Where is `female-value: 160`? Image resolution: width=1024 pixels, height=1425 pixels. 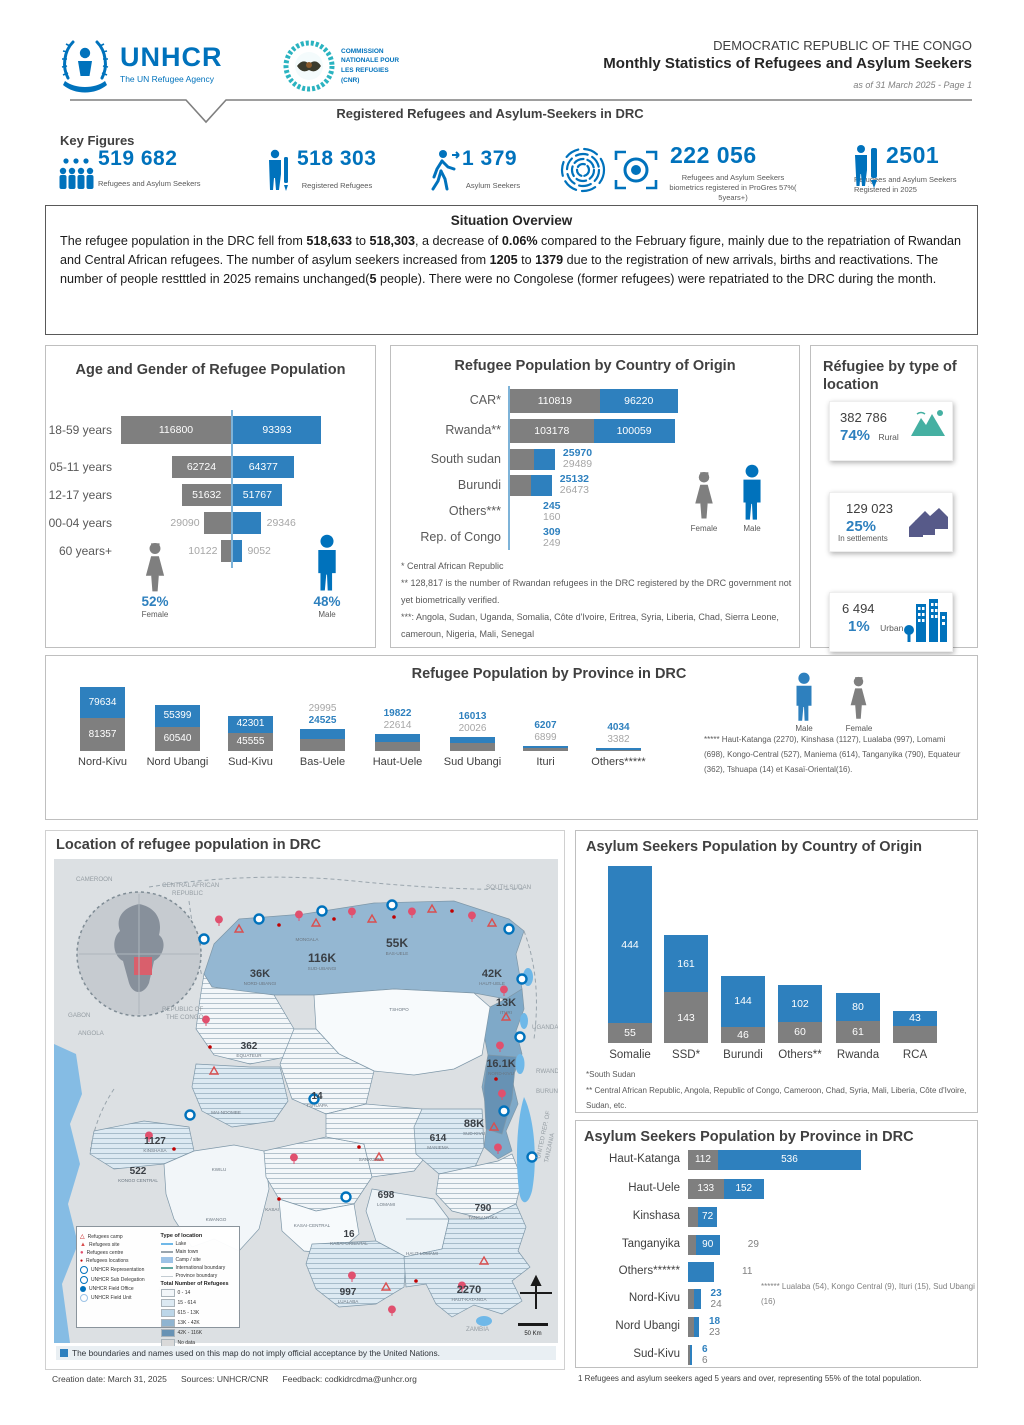
female-value: 160 is located at coordinates (552, 517).